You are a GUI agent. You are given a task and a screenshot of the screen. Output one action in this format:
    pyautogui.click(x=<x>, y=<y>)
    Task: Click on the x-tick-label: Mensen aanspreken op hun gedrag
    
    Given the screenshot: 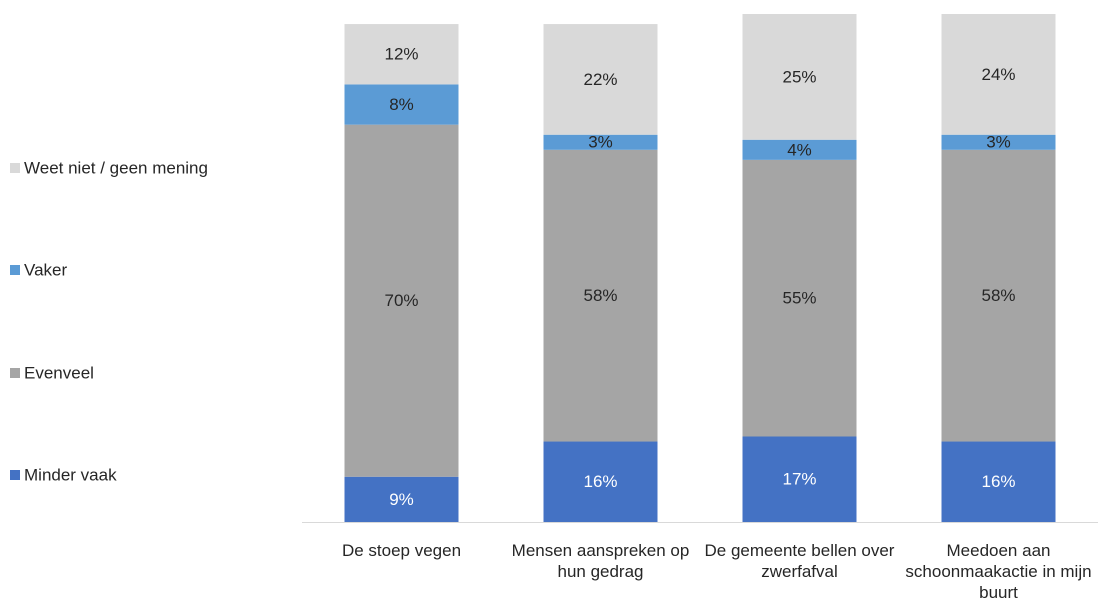 What is the action you would take?
    pyautogui.click(x=600, y=561)
    